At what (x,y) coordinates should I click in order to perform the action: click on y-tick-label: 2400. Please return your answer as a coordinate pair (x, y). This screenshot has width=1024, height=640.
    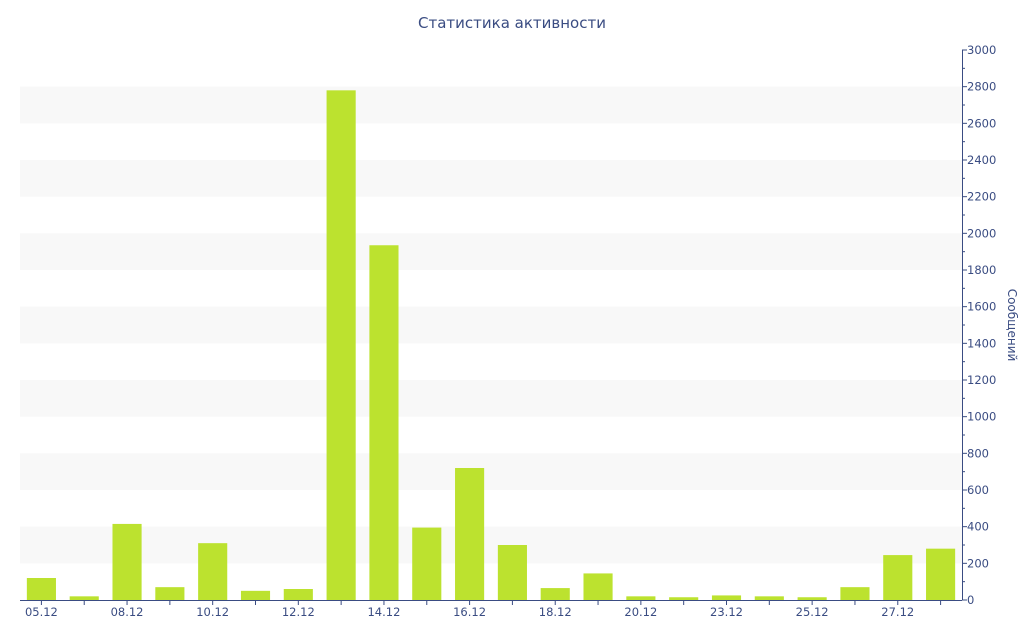
    Looking at the image, I should click on (981, 160).